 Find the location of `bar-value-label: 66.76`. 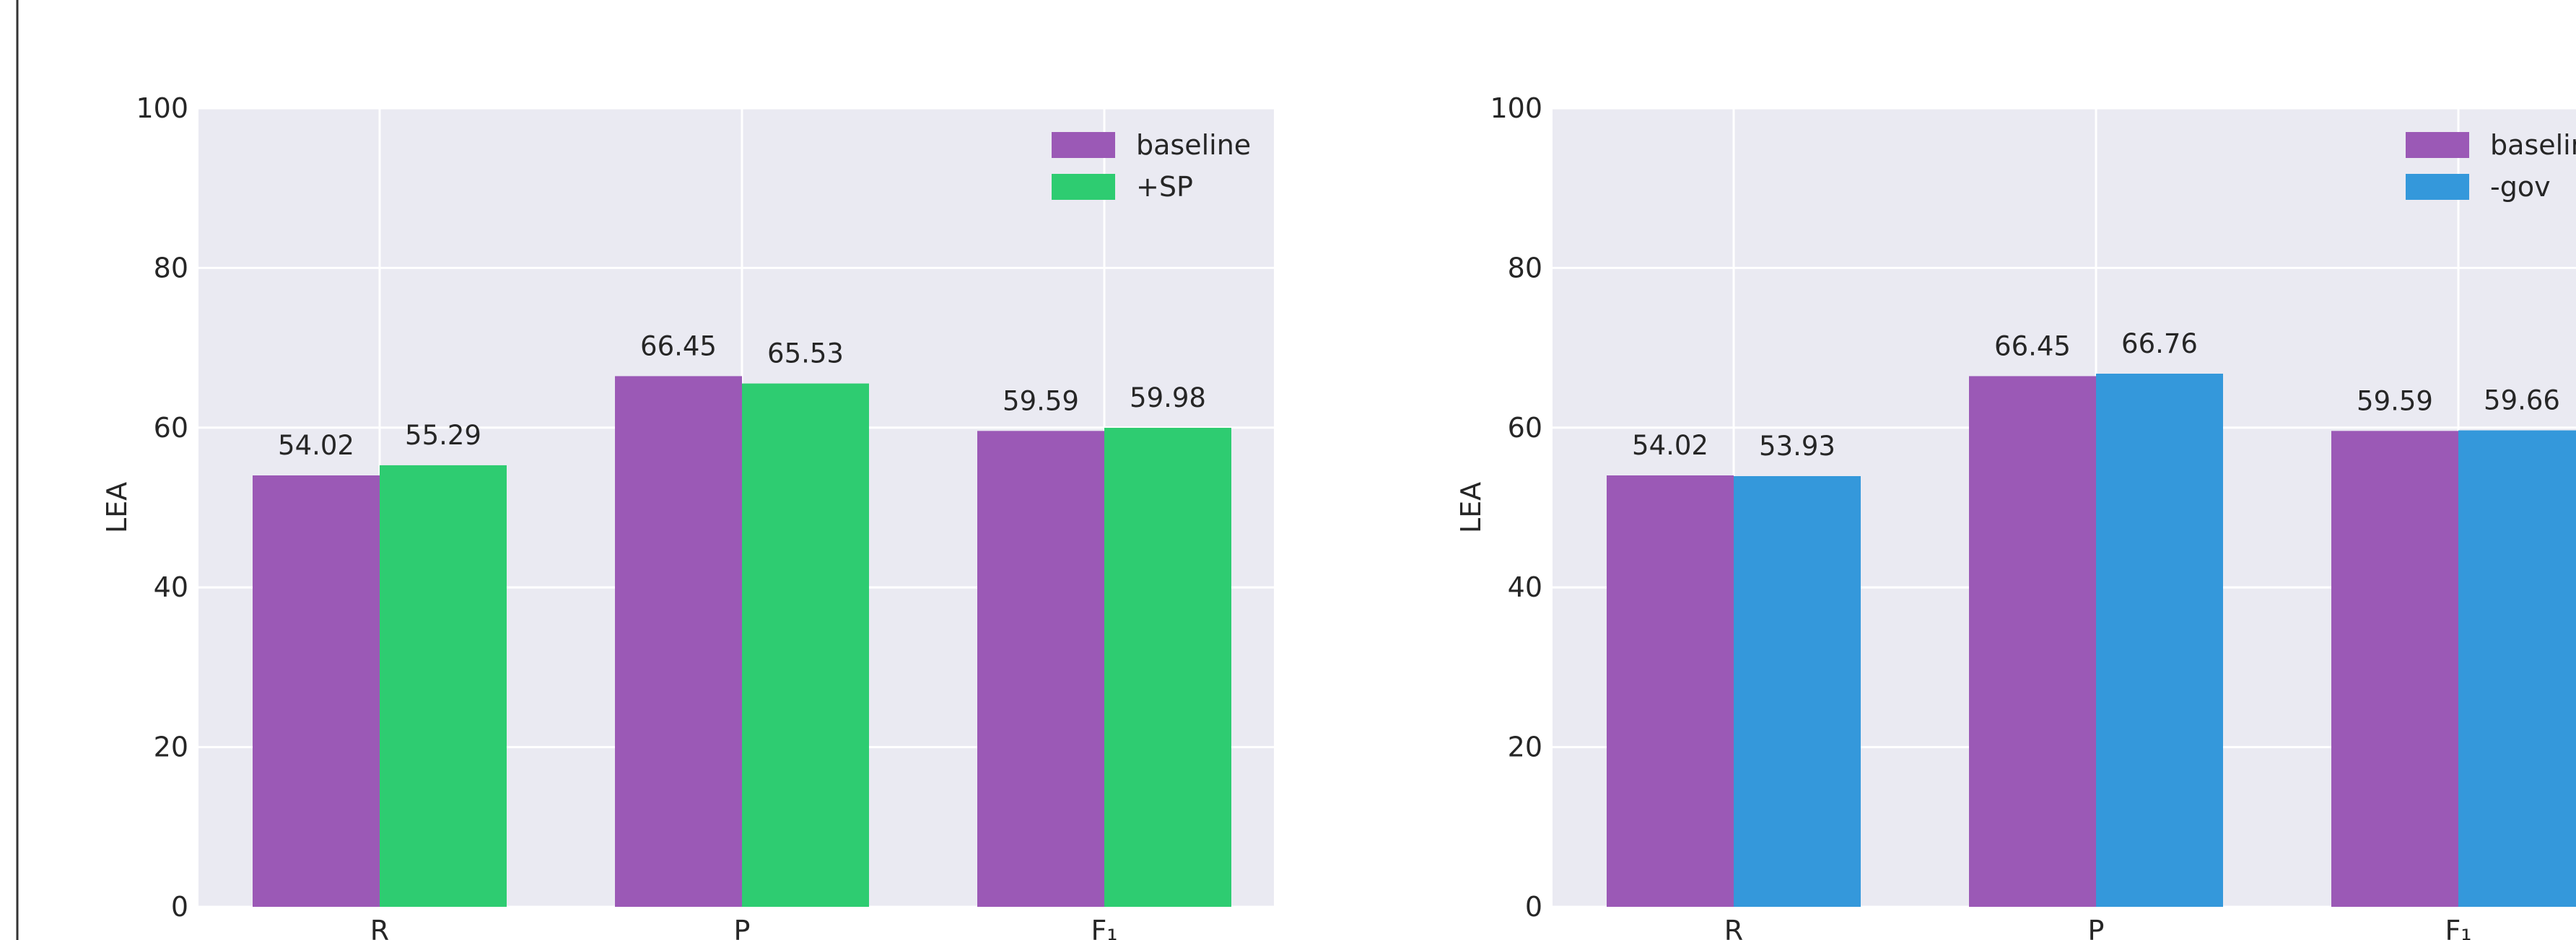

bar-value-label: 66.76 is located at coordinates (2159, 343).